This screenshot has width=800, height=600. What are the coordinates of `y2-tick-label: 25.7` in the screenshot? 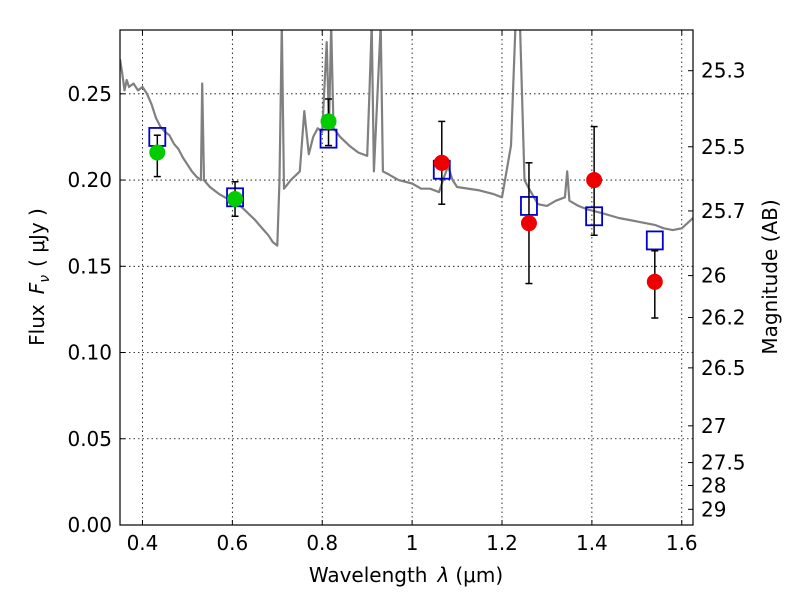 It's located at (723, 211).